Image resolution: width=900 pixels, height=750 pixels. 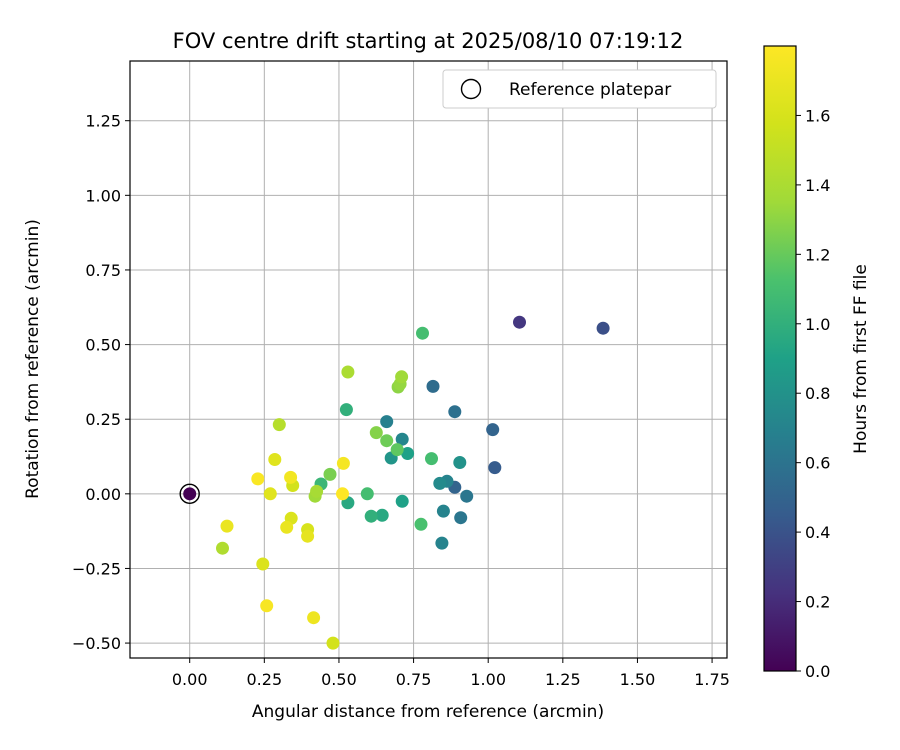 I want to click on x-tick-label: 0.50, so click(x=339, y=679).